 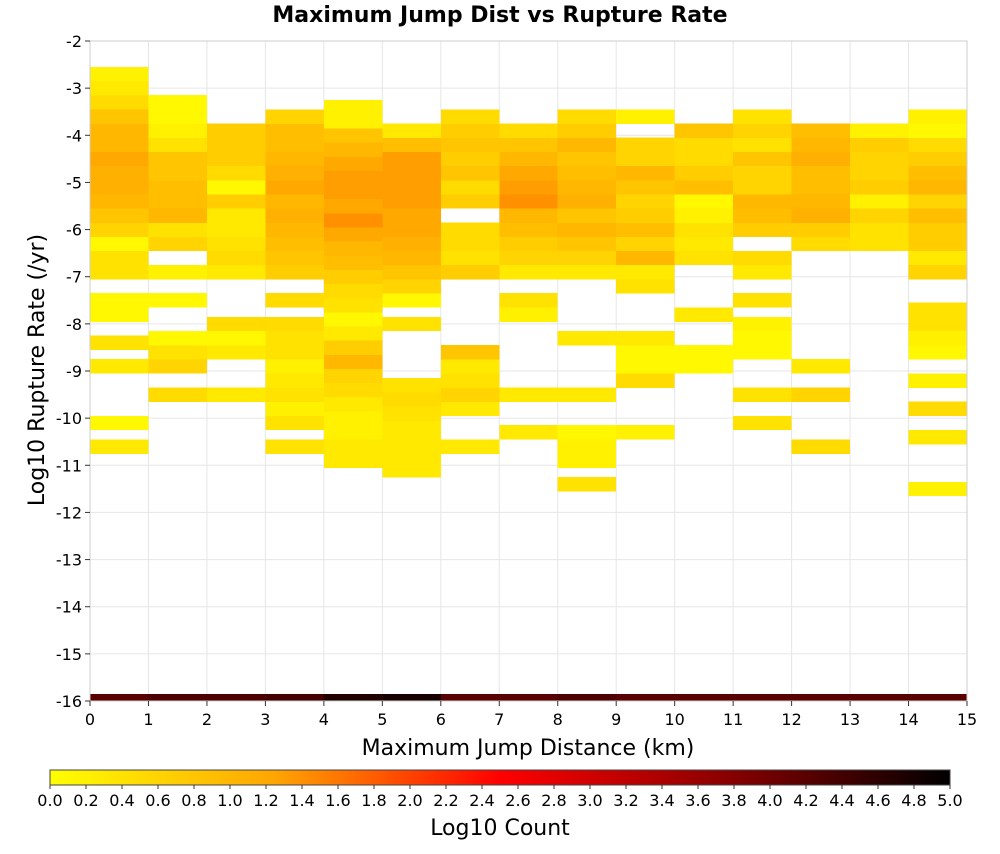 I want to click on colorbar-tick-label: 4.4, so click(x=841, y=800).